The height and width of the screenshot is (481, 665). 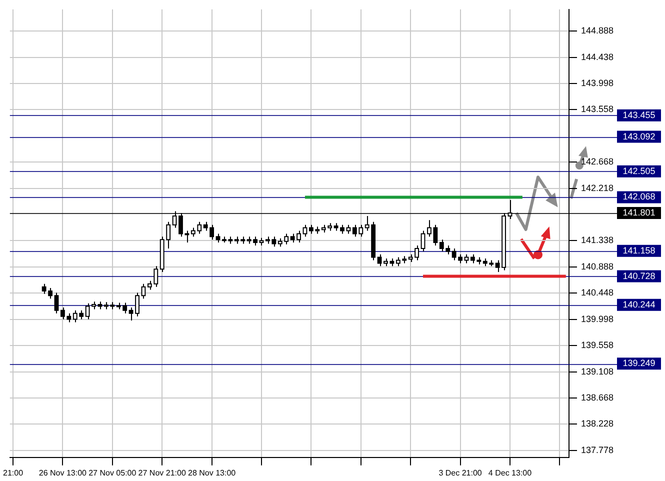 What do you see at coordinates (597, 423) in the screenshot?
I see `y-tick-label: 138.228` at bounding box center [597, 423].